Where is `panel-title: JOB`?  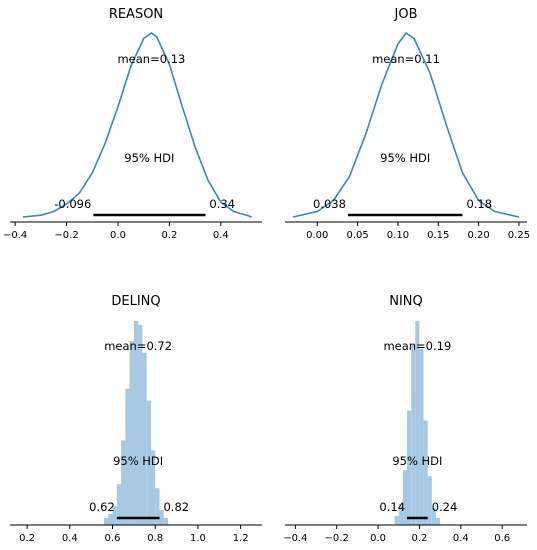 panel-title: JOB is located at coordinates (406, 14).